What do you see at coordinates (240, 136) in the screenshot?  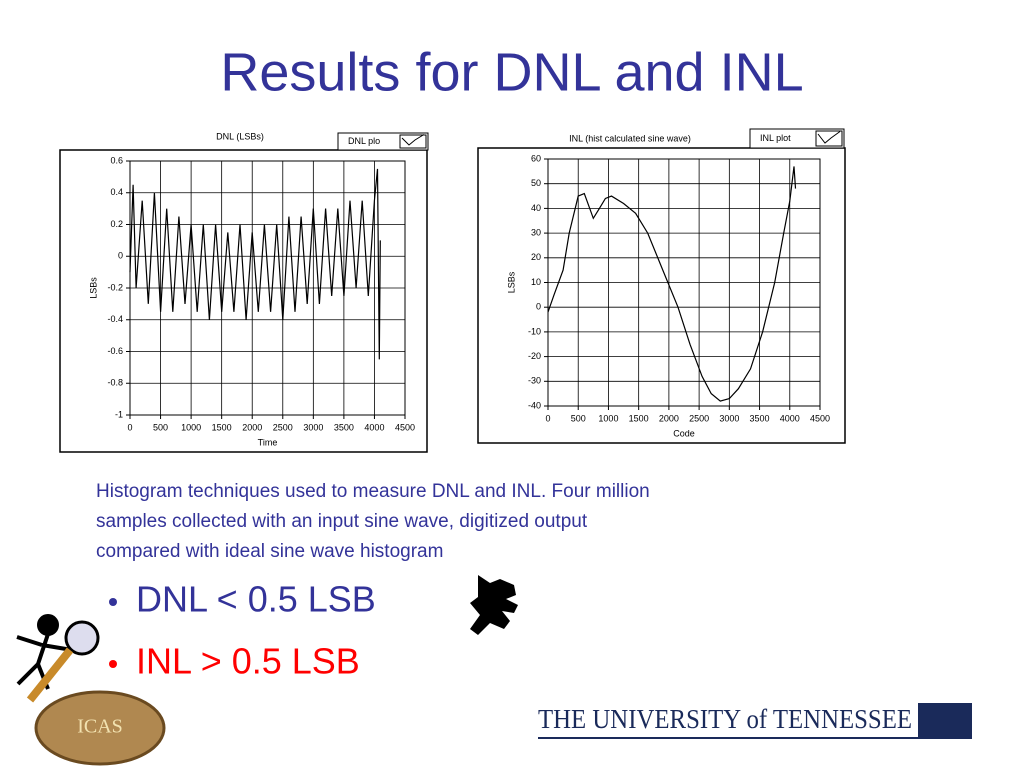 I see `chart-title: DNL (LSBs)` at bounding box center [240, 136].